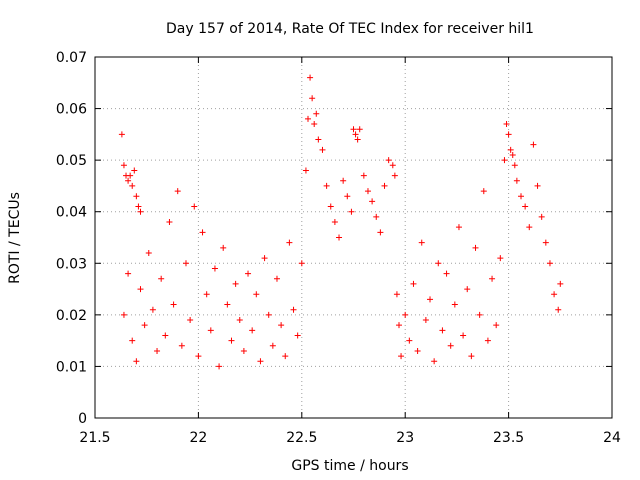  I want to click on y-tick-label: 0.01, so click(71, 367).